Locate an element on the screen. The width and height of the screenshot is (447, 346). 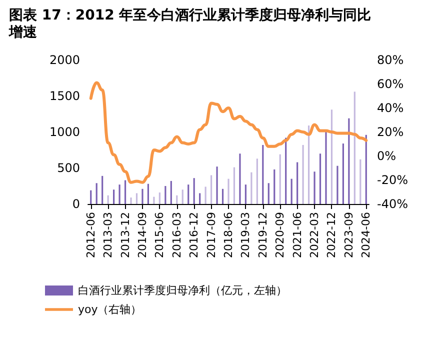
y2-tick-label: -40% is located at coordinates (392, 204).